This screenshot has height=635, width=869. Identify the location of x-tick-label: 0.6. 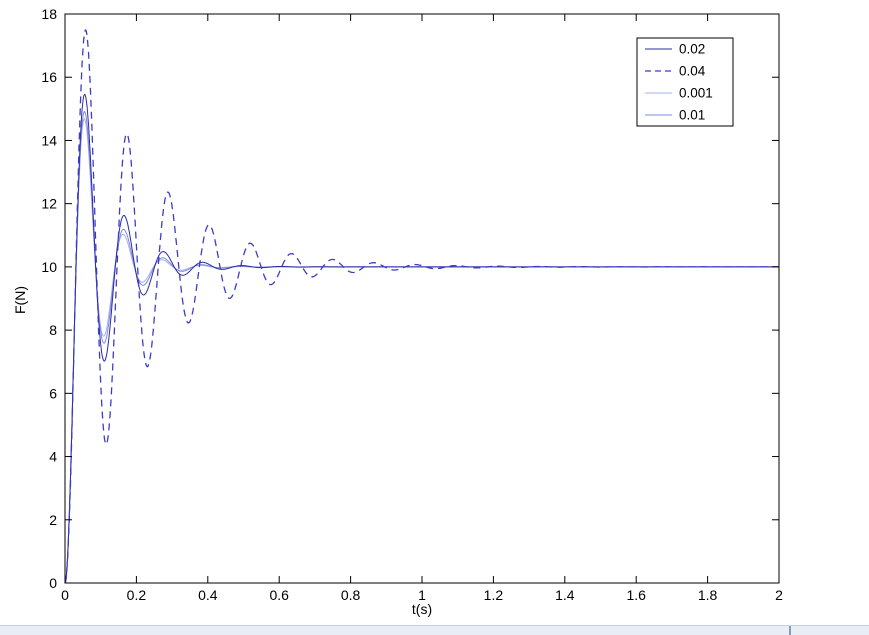
(279, 595).